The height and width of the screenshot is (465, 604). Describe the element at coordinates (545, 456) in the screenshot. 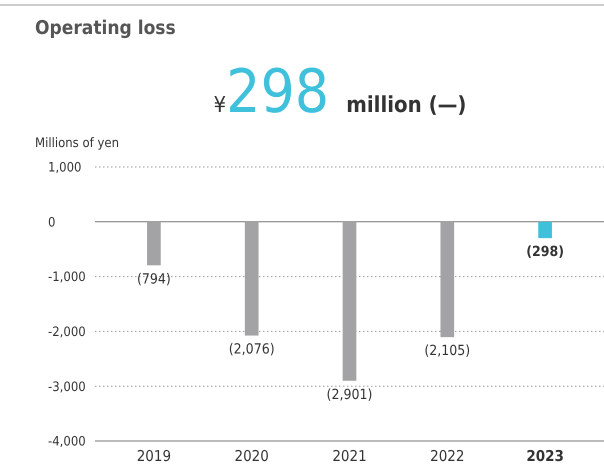

I see `x-tick-label: 2023` at that location.